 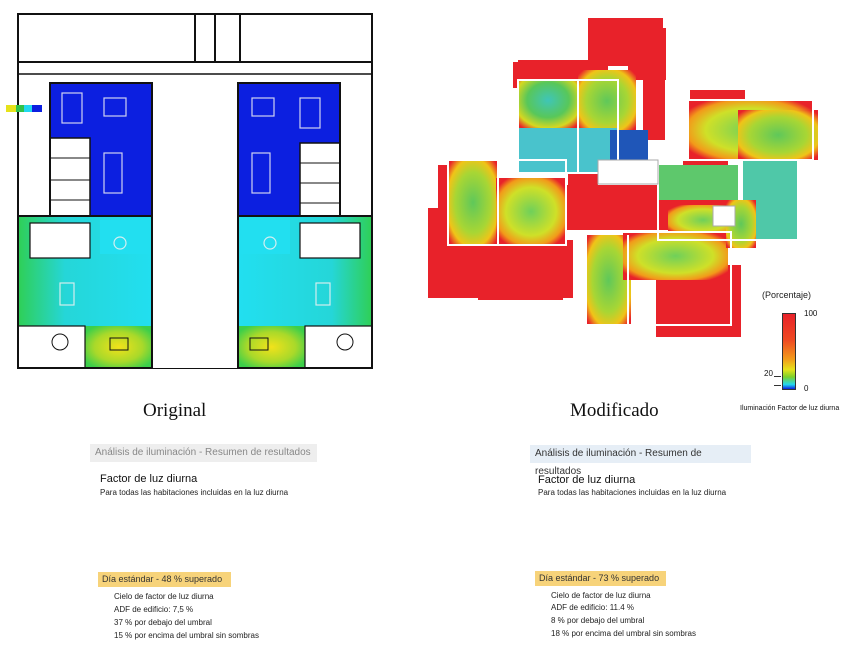 I want to click on legend-color-bar, so click(x=789, y=351).